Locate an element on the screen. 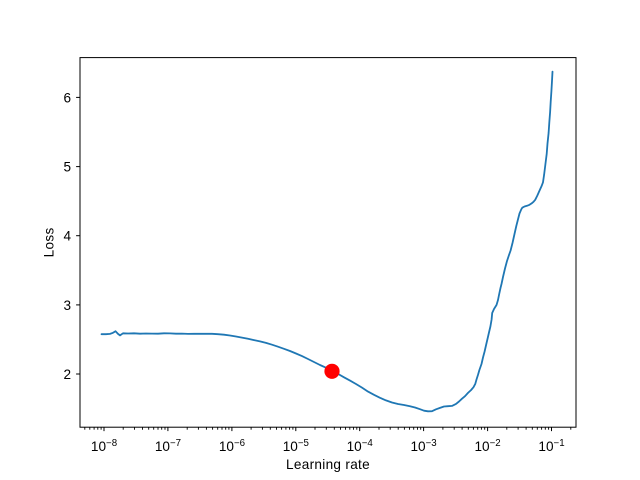  svg-text: Loss is located at coordinates (49, 242).